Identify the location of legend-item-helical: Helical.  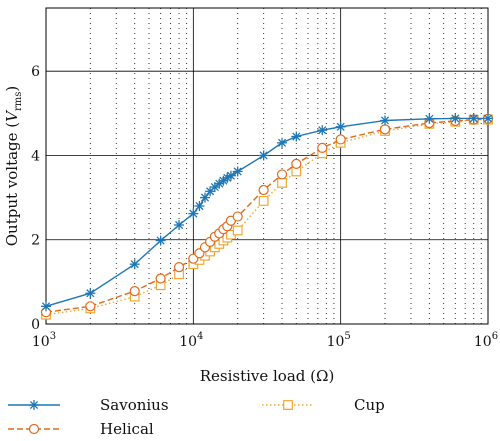
(81, 429).